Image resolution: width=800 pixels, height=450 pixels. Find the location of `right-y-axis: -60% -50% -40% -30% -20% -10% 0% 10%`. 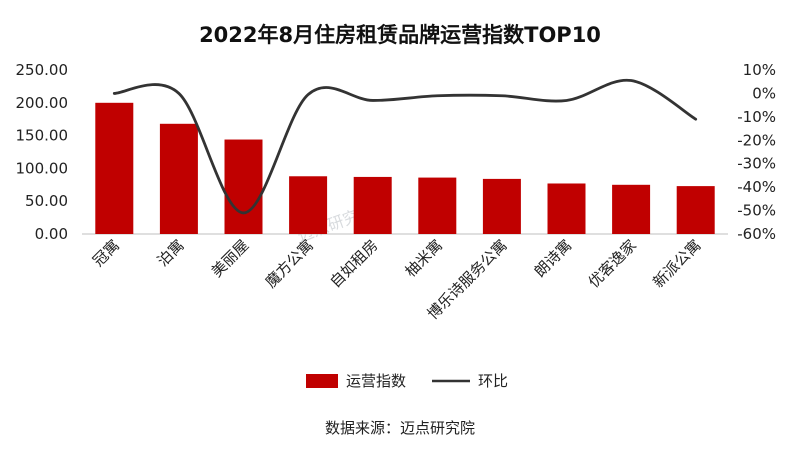

right-y-axis: -60% -50% -40% -30% -20% -10% 0% 10% is located at coordinates (756, 152).